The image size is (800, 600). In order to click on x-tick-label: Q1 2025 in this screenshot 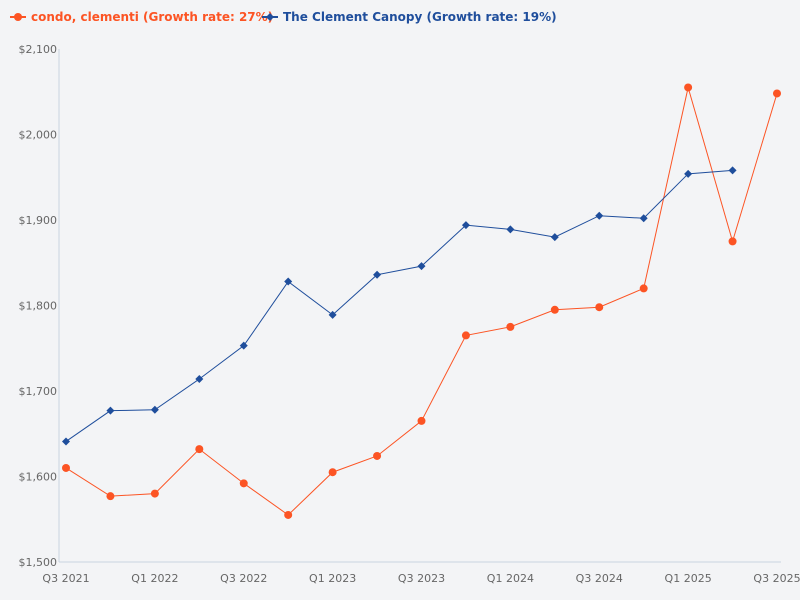, I will do `click(688, 578)`.